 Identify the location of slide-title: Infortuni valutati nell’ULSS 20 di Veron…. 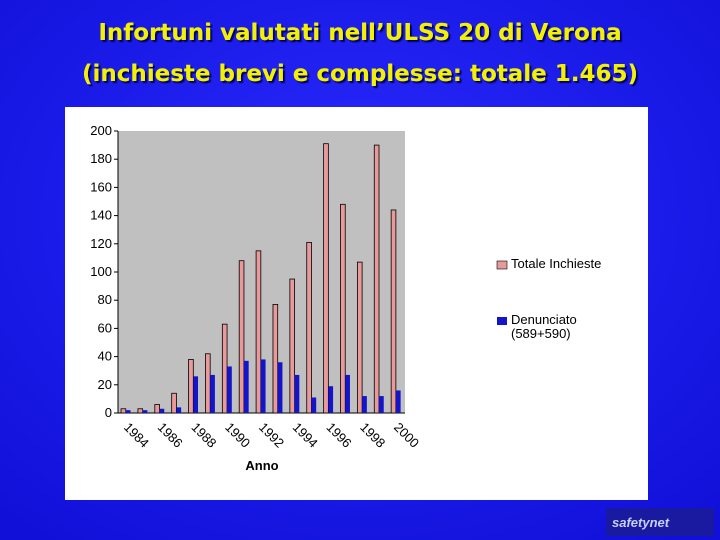
(359, 33).